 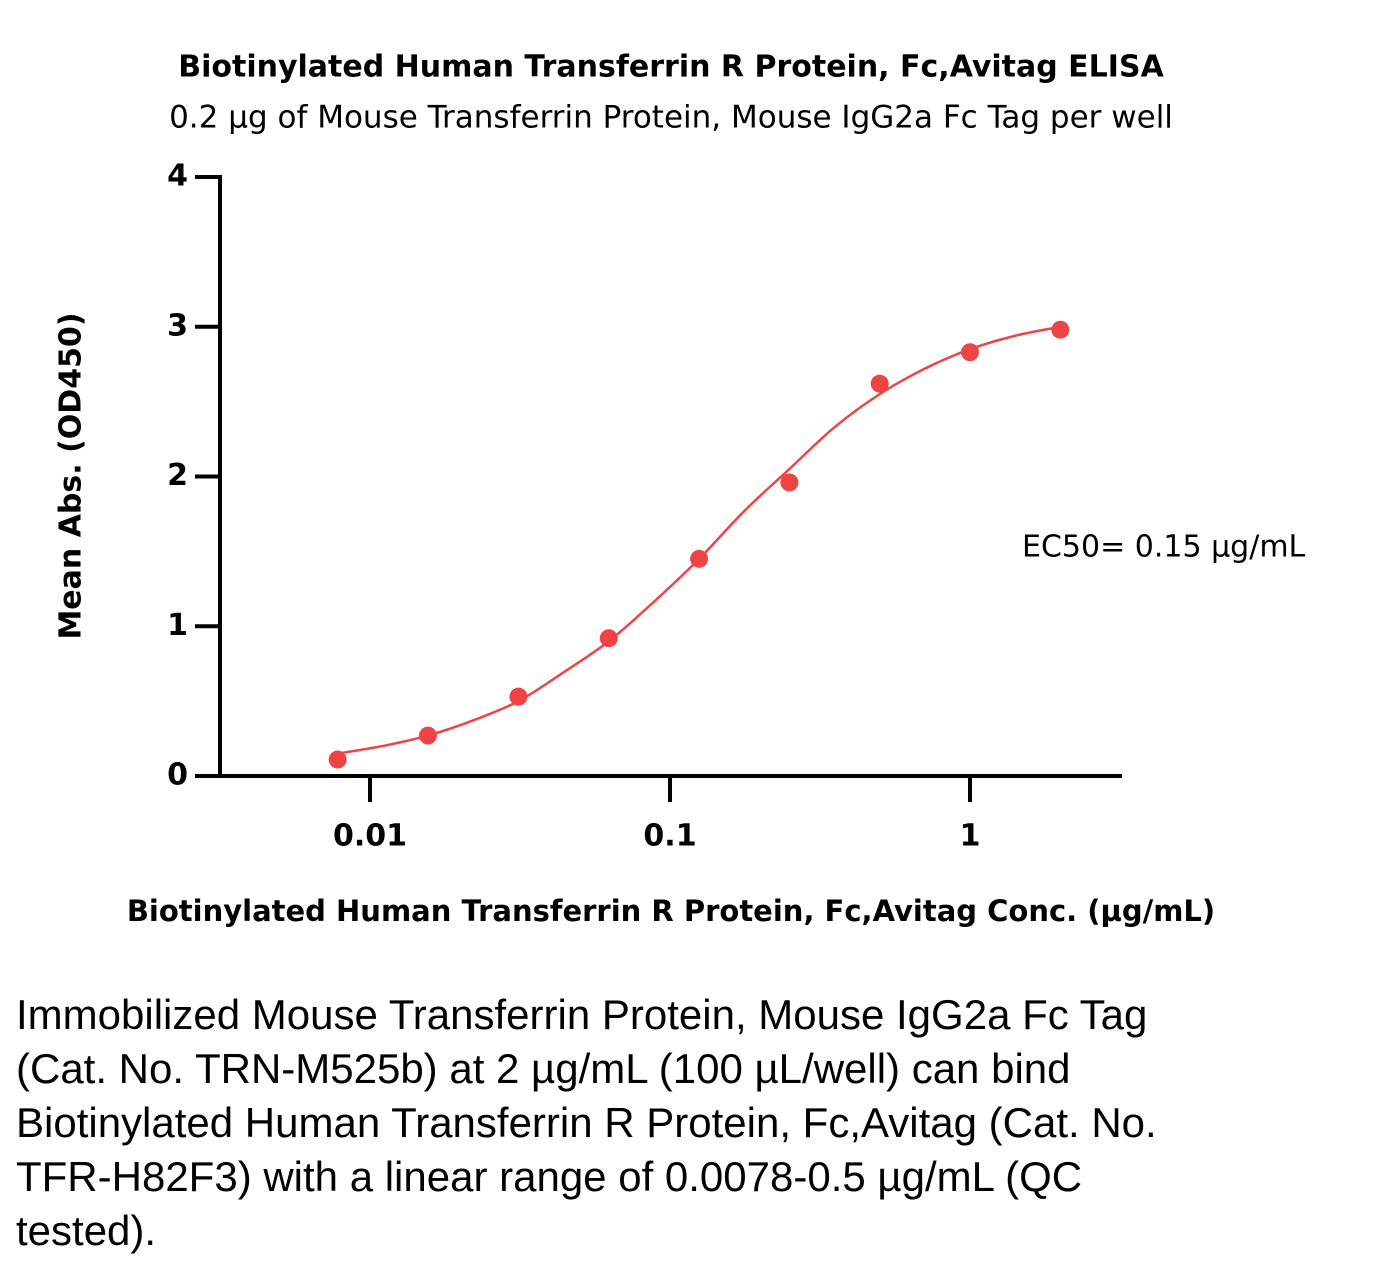 I want to click on y-axis-label: Mean Abs. (OD450), so click(x=71, y=475).